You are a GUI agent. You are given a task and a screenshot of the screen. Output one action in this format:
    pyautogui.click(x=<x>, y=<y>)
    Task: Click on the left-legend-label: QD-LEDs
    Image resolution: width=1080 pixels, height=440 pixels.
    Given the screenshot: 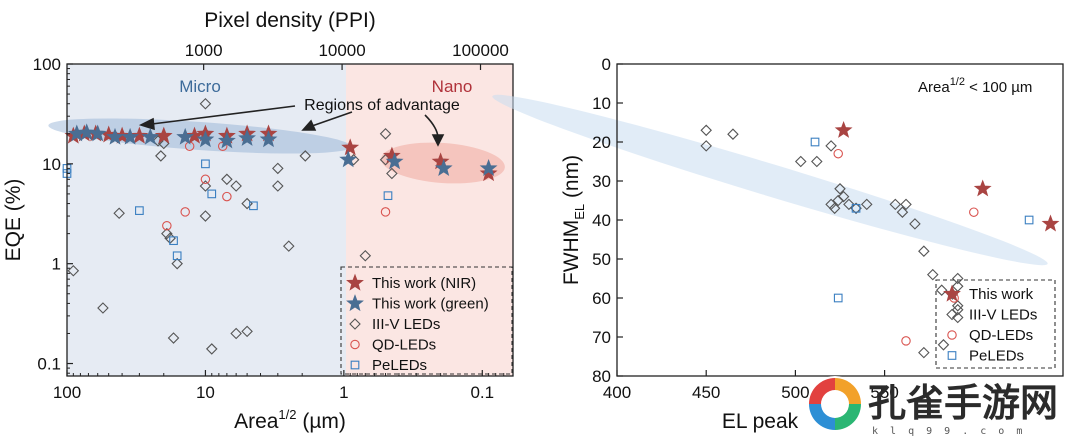 What is the action you would take?
    pyautogui.click(x=404, y=345)
    